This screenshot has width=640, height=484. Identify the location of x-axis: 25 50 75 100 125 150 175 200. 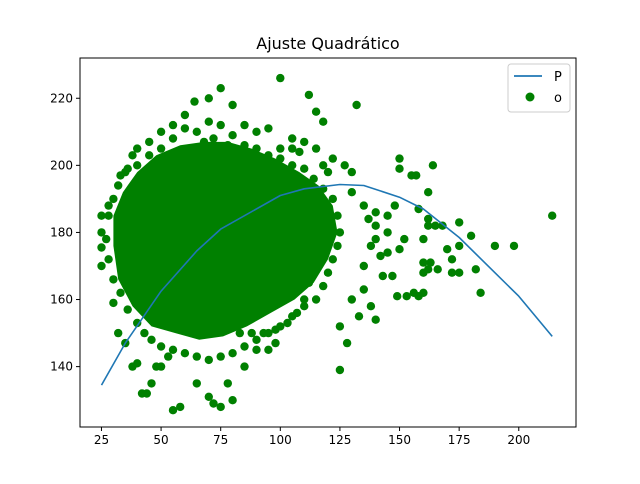
(312, 437).